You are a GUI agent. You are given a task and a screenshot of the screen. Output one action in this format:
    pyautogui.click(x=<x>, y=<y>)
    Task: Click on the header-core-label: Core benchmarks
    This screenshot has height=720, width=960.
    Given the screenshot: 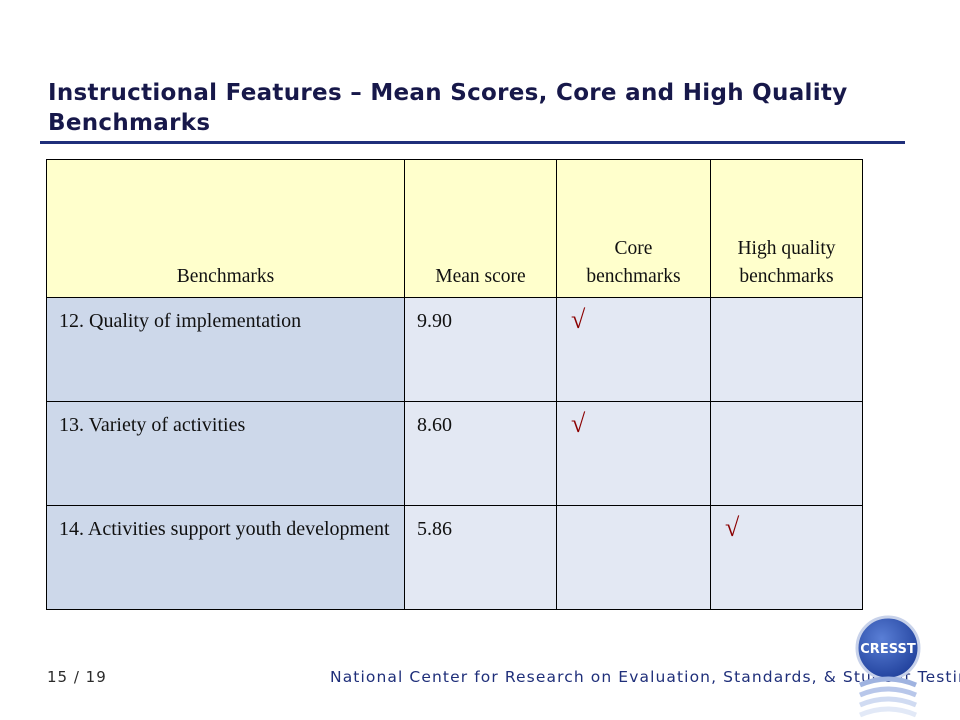 What is the action you would take?
    pyautogui.click(x=633, y=262)
    